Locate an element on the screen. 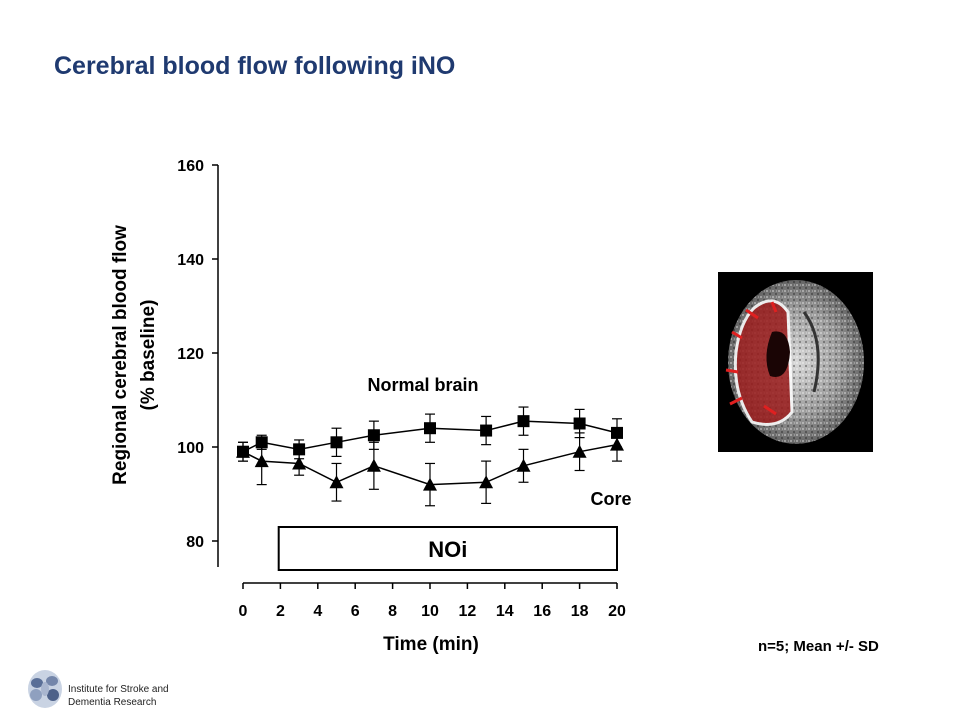 The height and width of the screenshot is (720, 960). slide-title: Cerebral blood flow following iNO is located at coordinates (255, 66).